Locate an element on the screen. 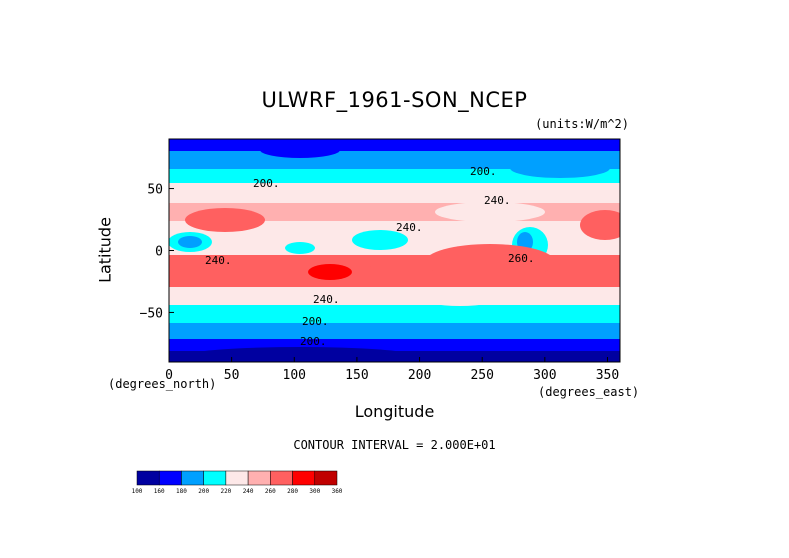 The height and width of the screenshot is (558, 789). colorbar-label: 260 is located at coordinates (270, 491).